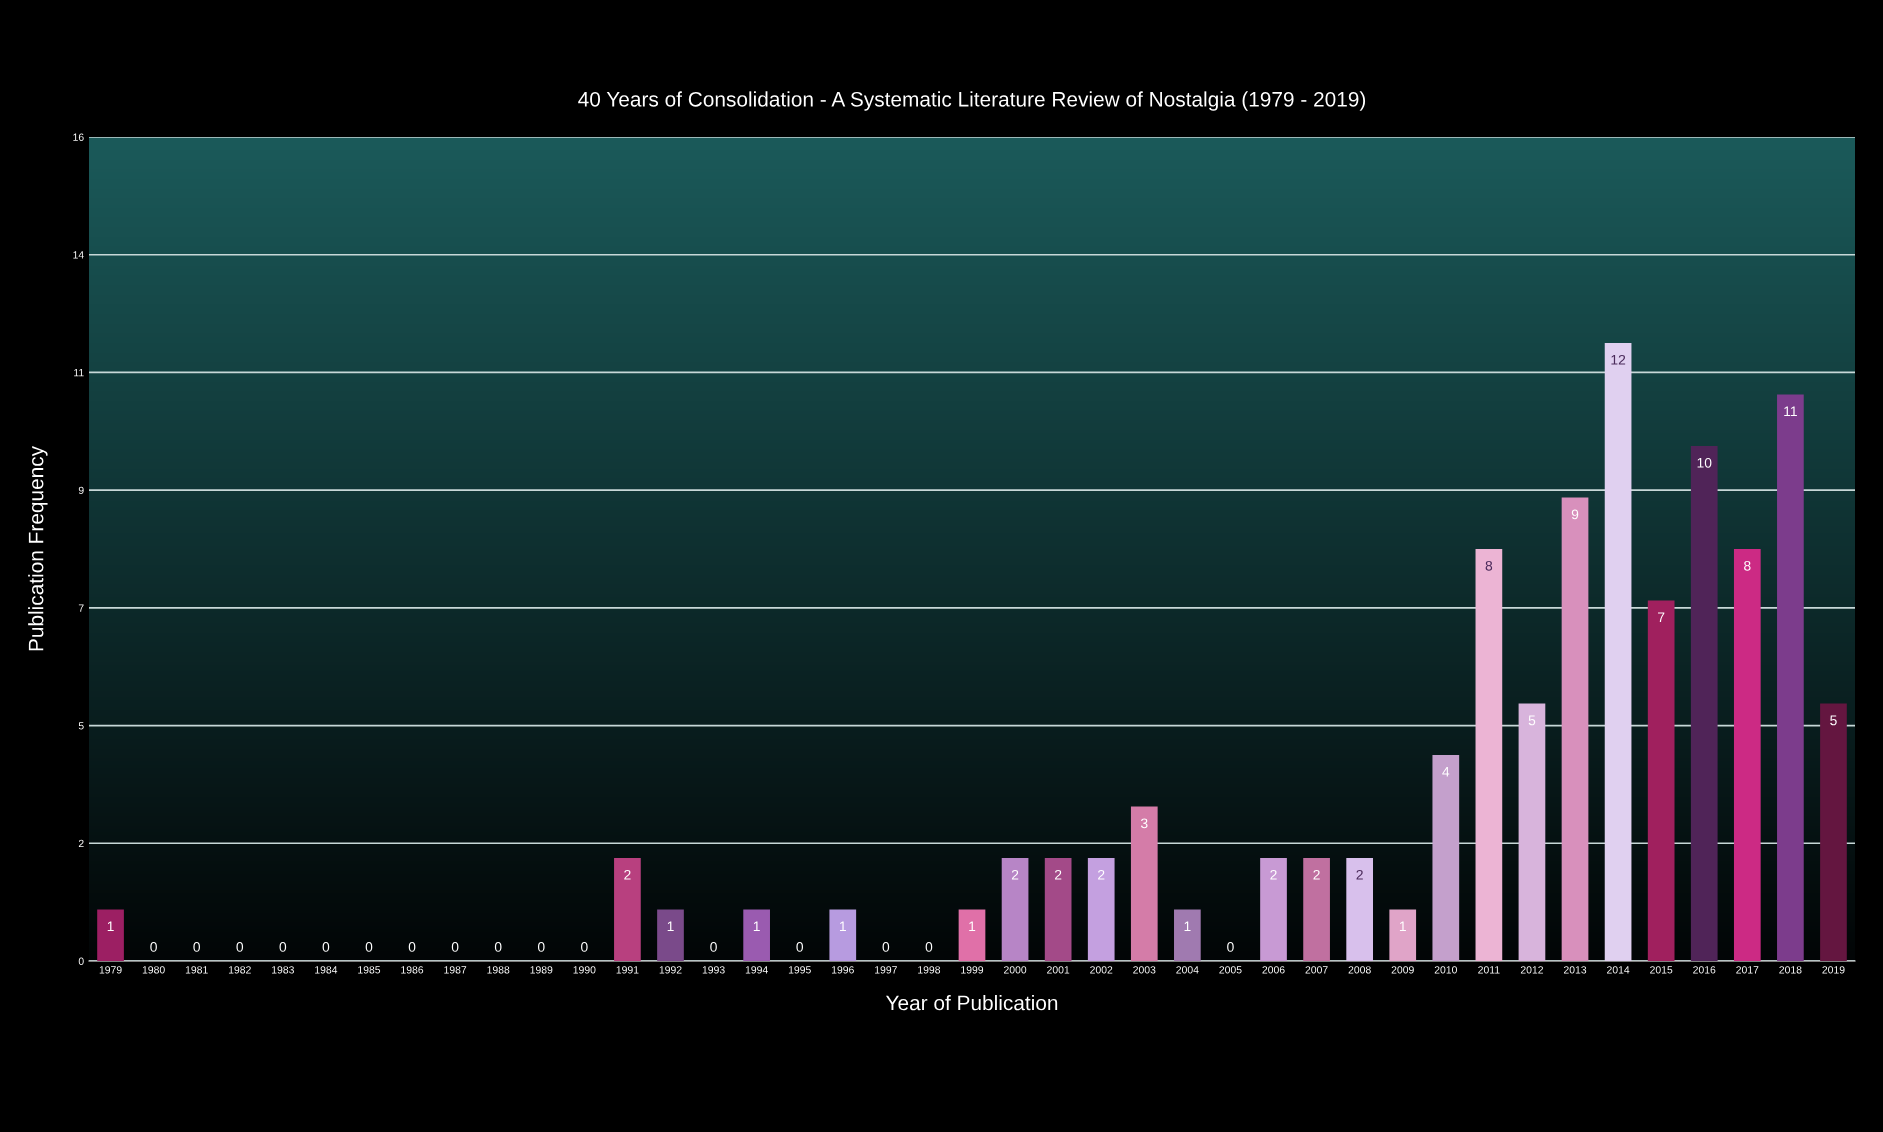 This screenshot has height=1132, width=1883. I want to click on y-axis-title: Publication Frequency, so click(38, 548).